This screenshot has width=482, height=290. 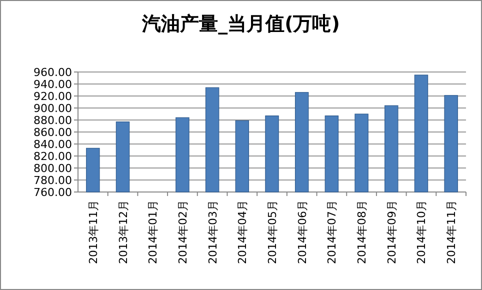 What do you see at coordinates (183, 232) in the screenshot?
I see `x-tick-label: 2014年02月` at bounding box center [183, 232].